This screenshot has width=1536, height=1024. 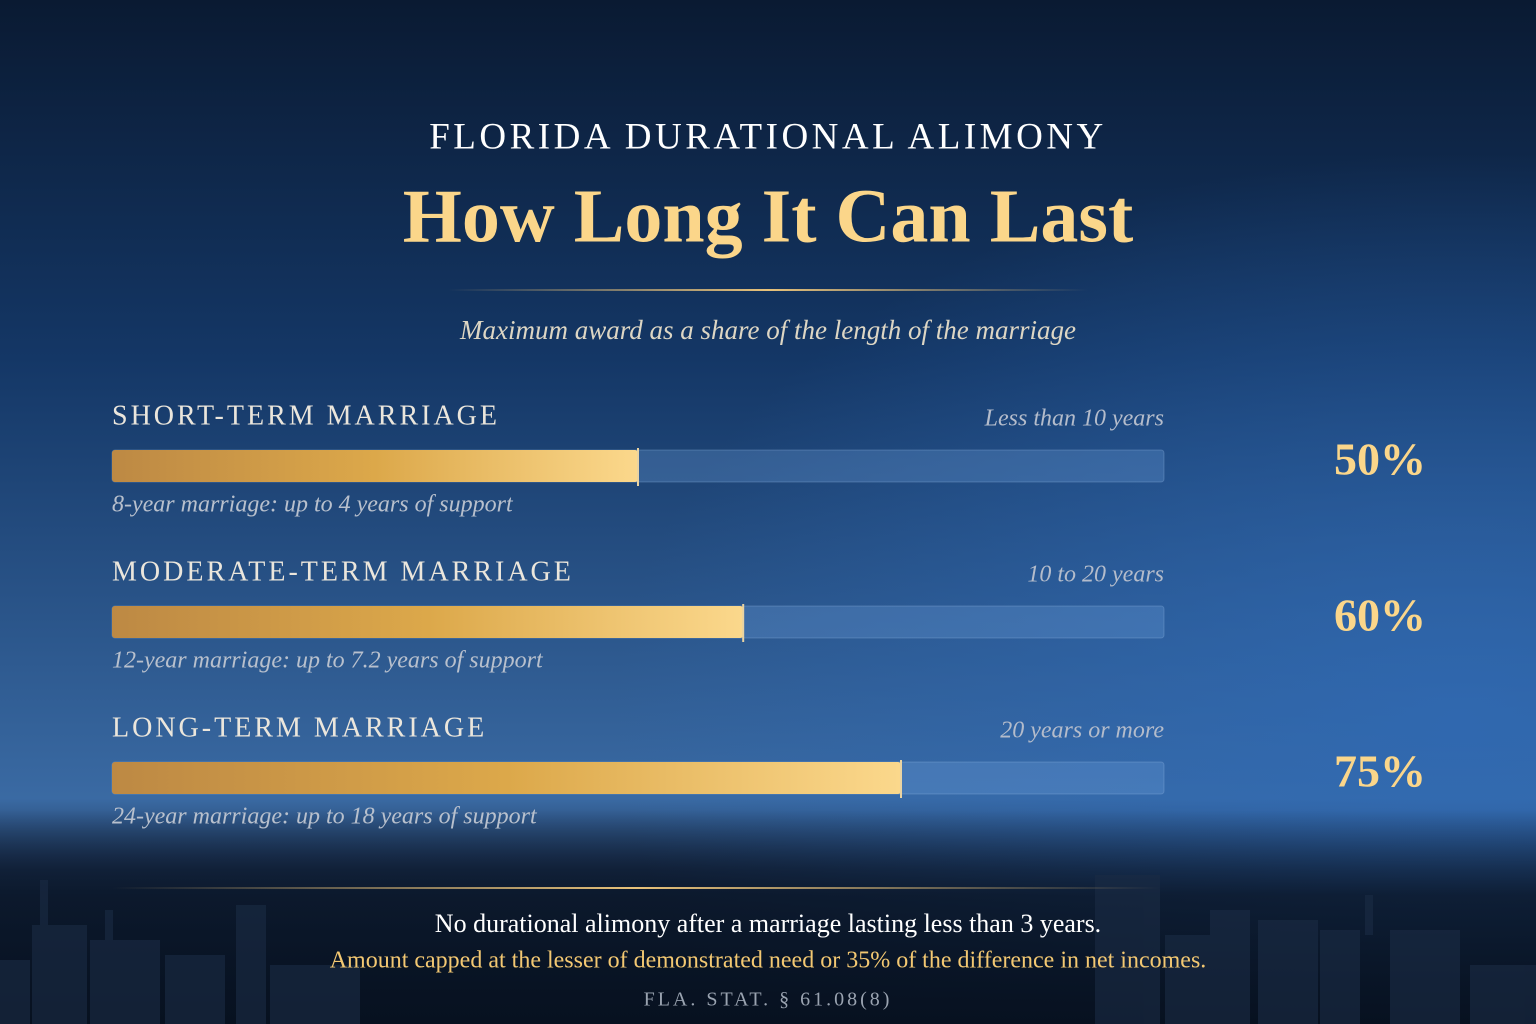 I want to click on skyline, so click(x=768, y=949).